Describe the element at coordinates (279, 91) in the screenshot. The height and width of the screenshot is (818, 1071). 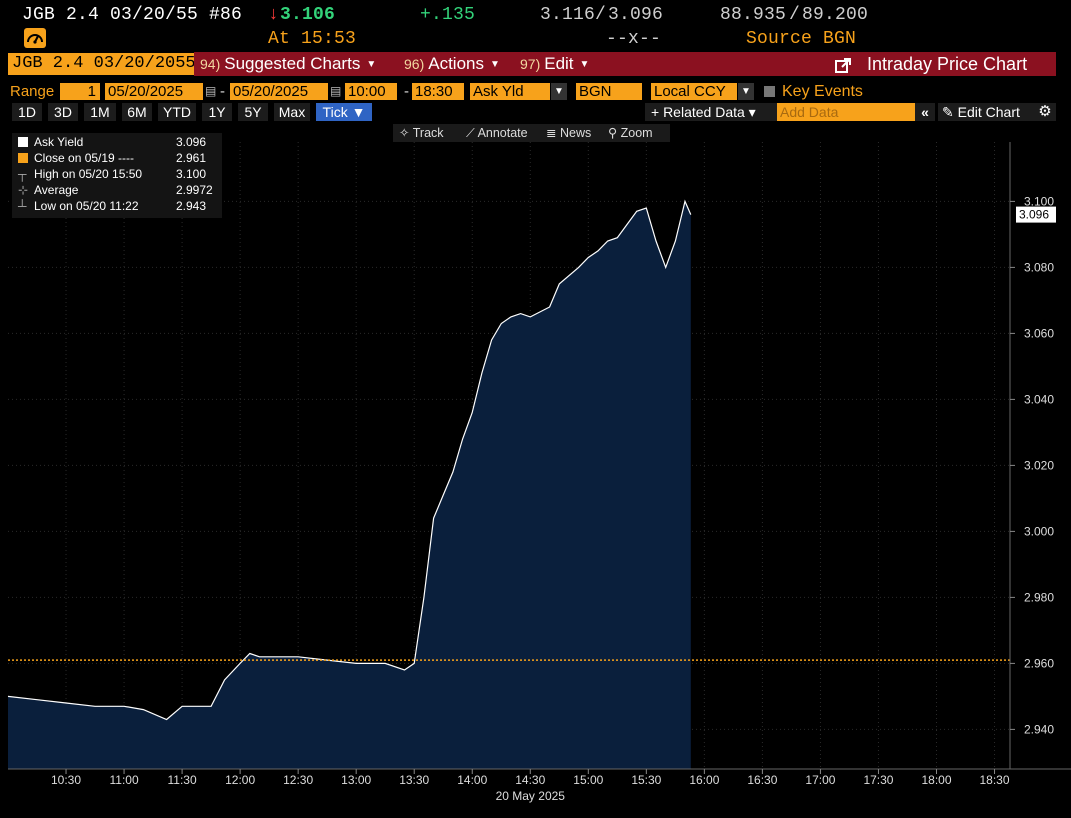
I see `end-date-input: 05/20/2025` at that location.